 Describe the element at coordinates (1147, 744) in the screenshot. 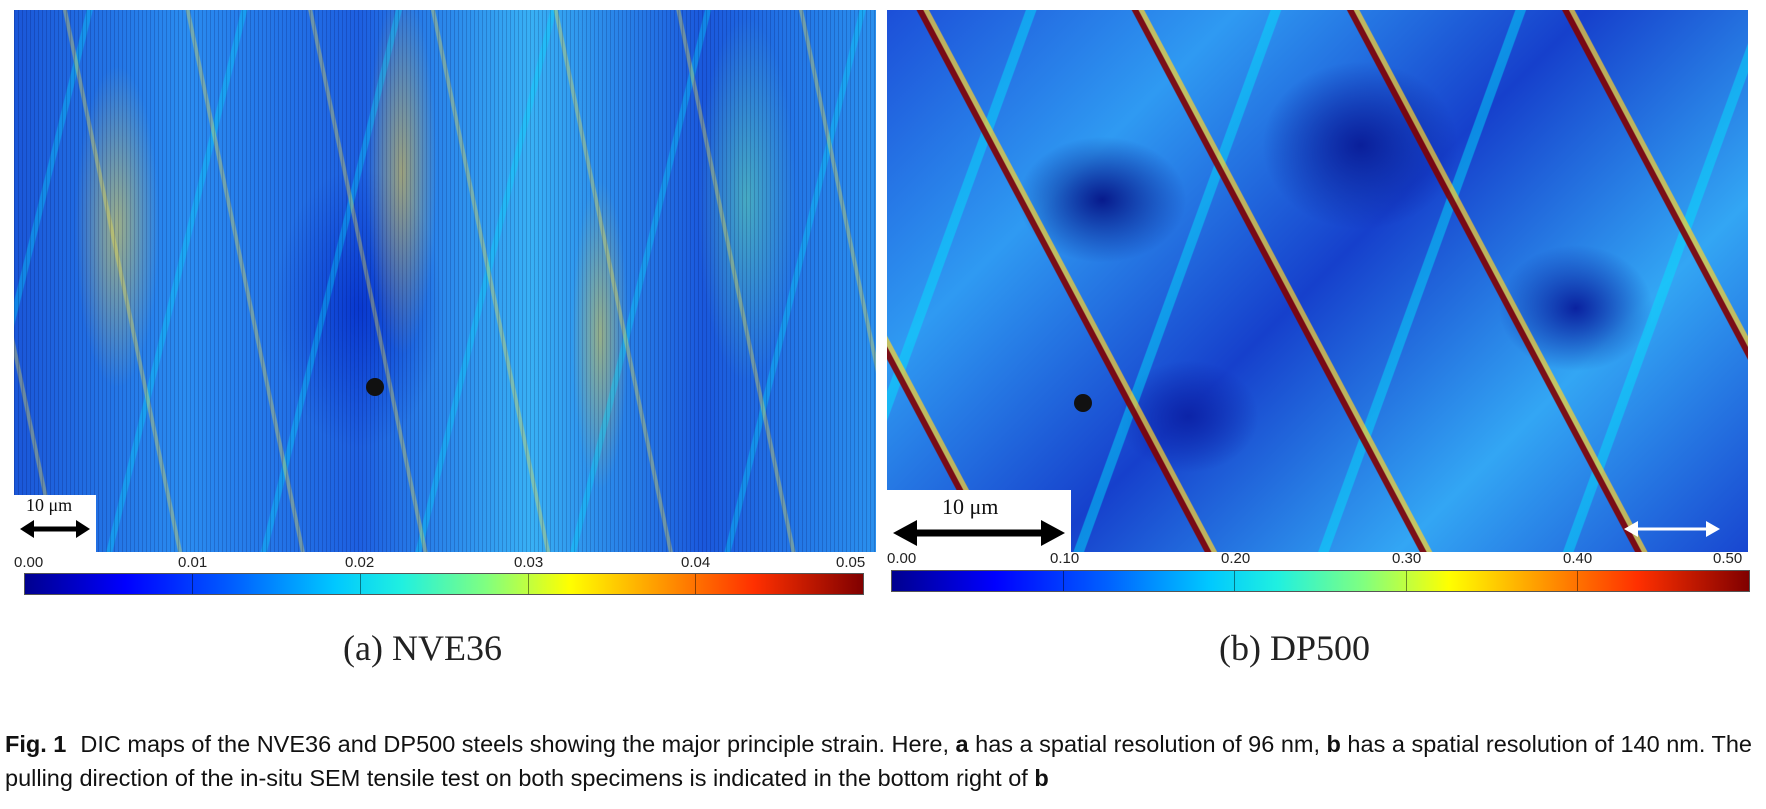

I see `caption-text: has a spatial resolution of 96 nm,` at that location.